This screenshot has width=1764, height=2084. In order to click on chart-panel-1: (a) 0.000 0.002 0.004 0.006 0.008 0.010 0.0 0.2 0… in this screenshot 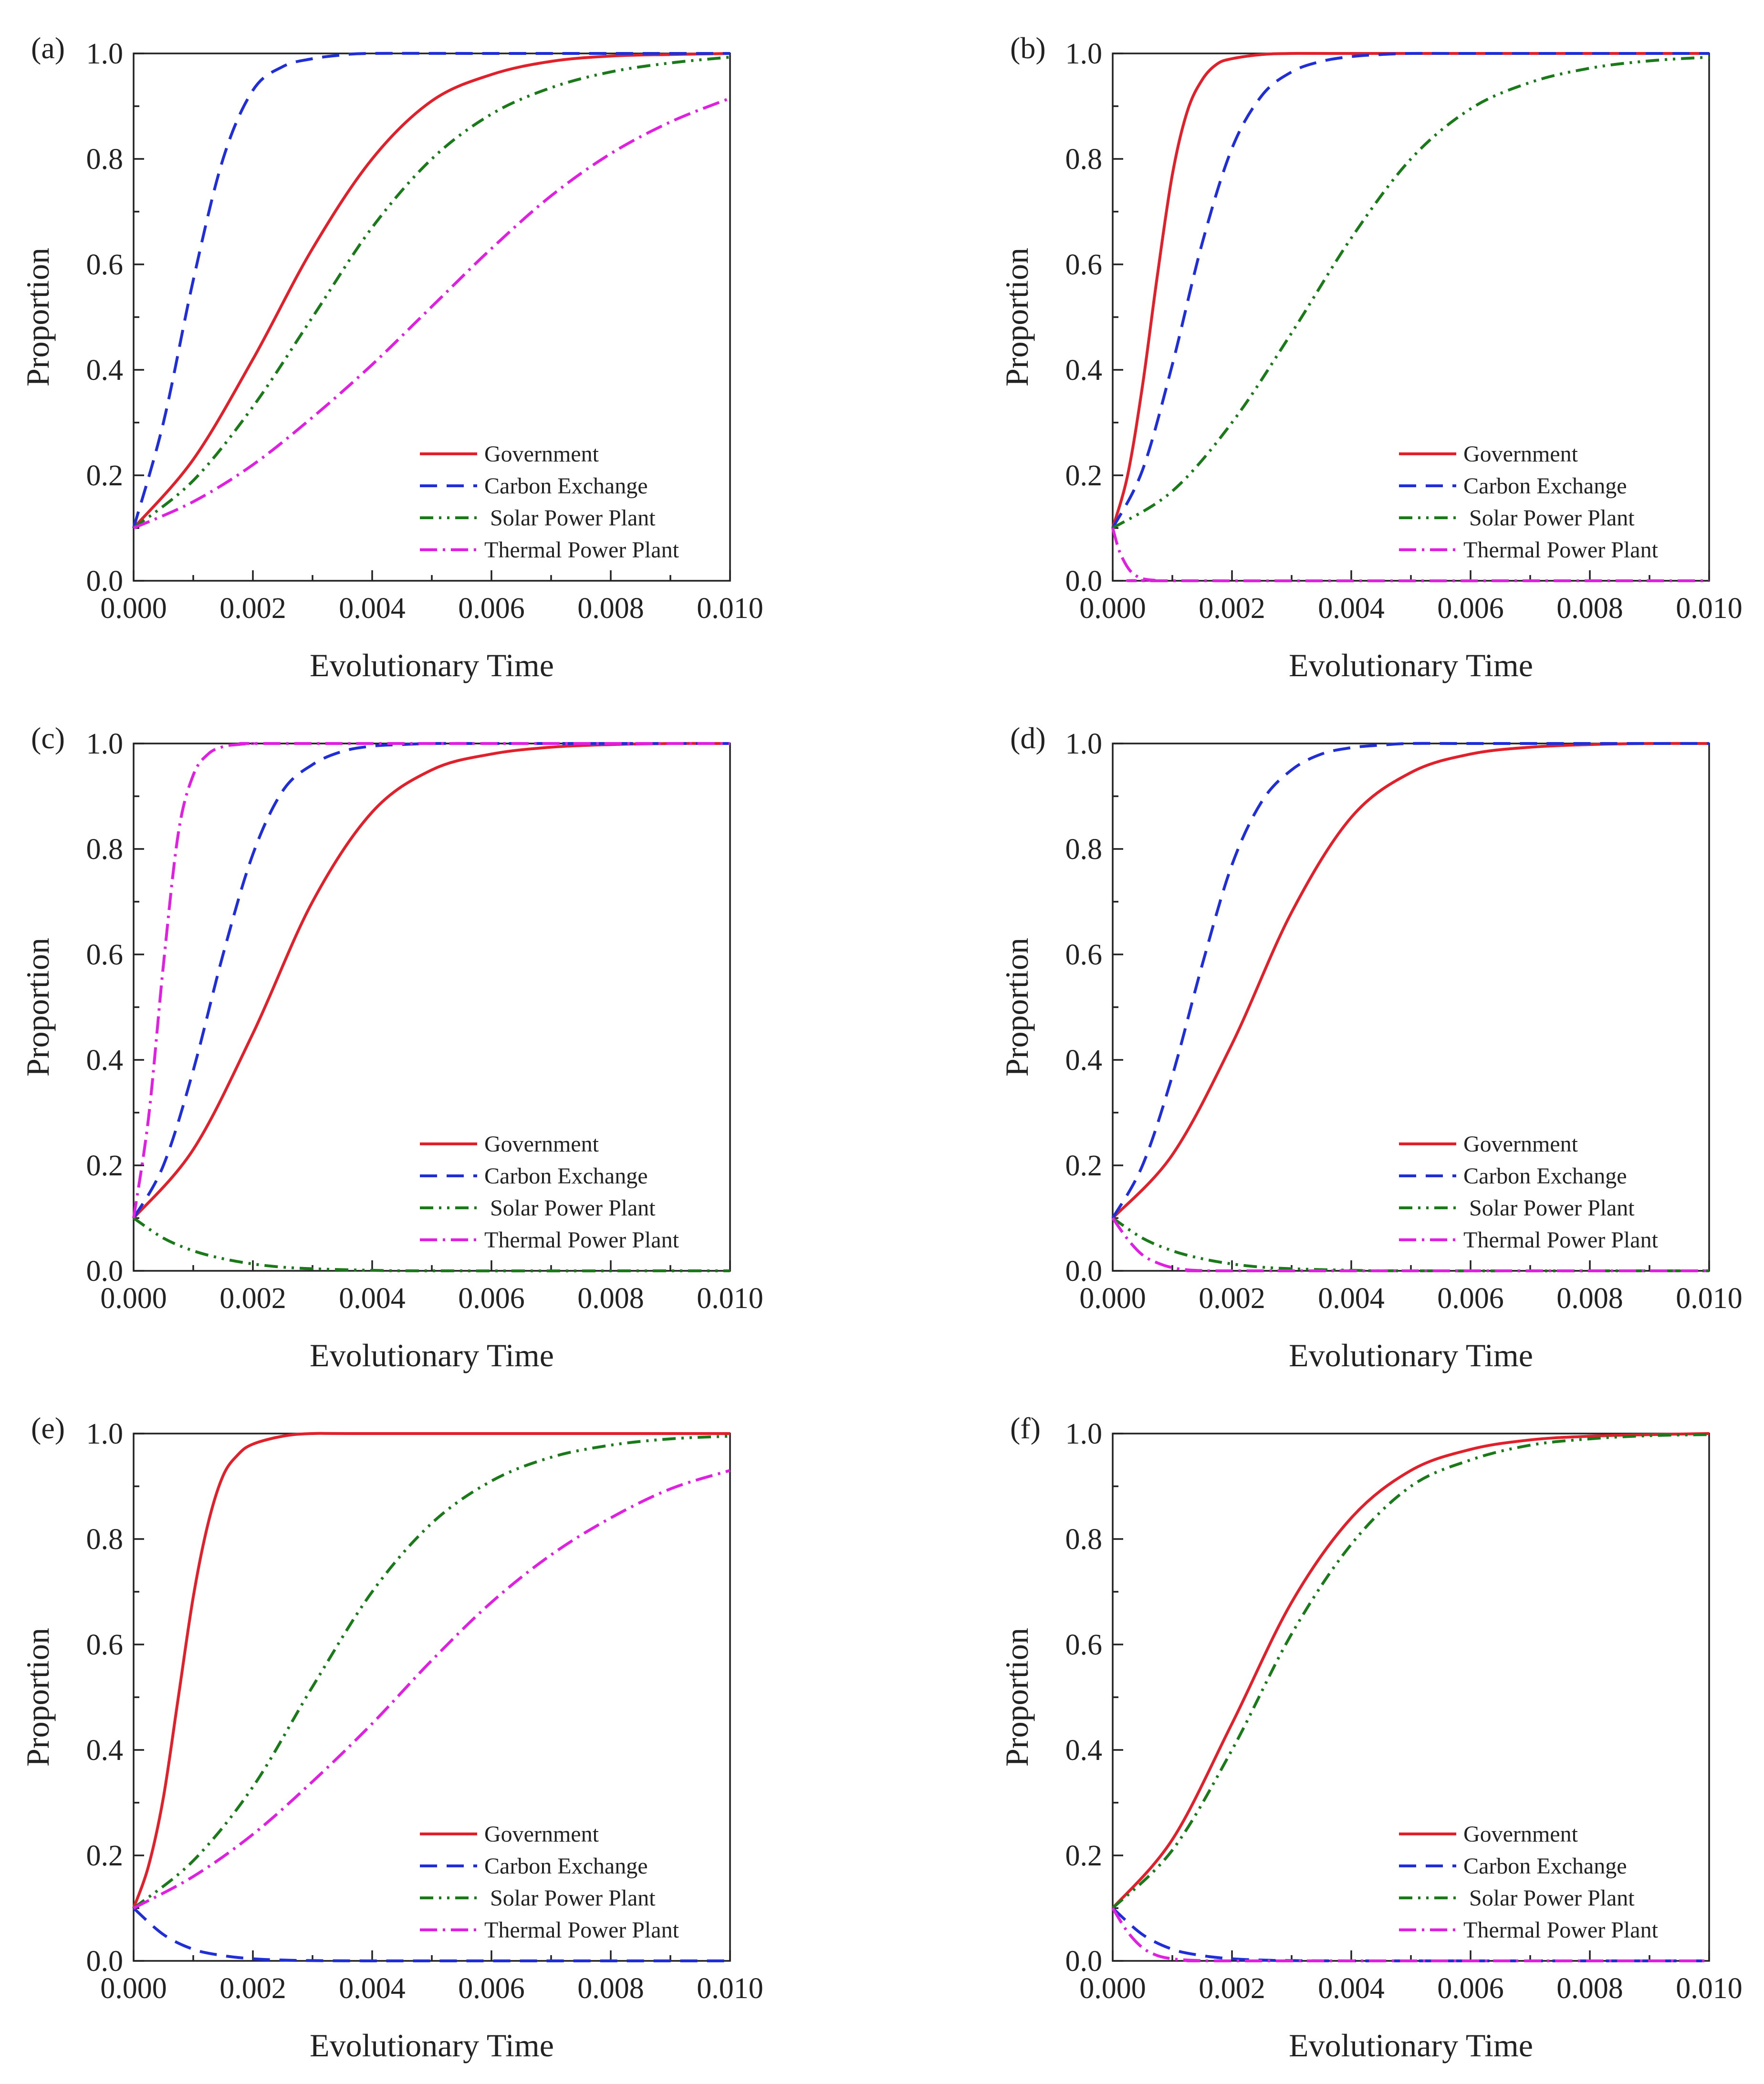, I will do `click(391, 357)`.